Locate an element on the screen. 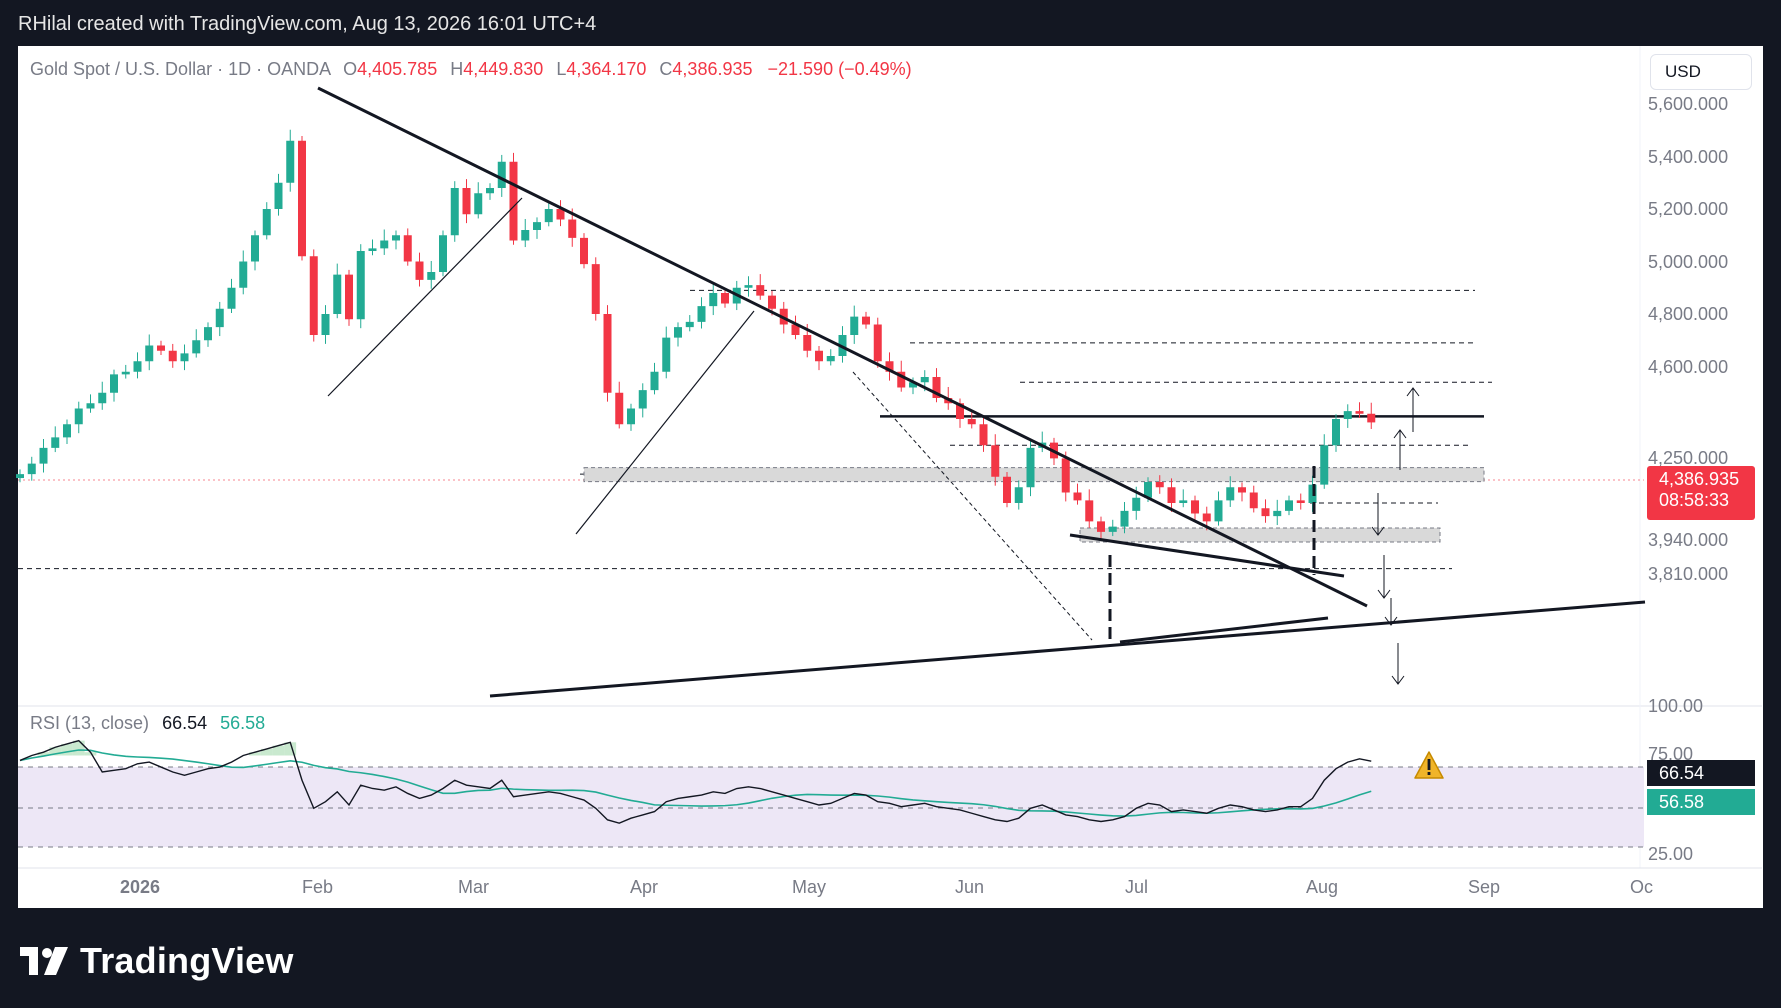  rsi-ma-line is located at coordinates (695, 783).